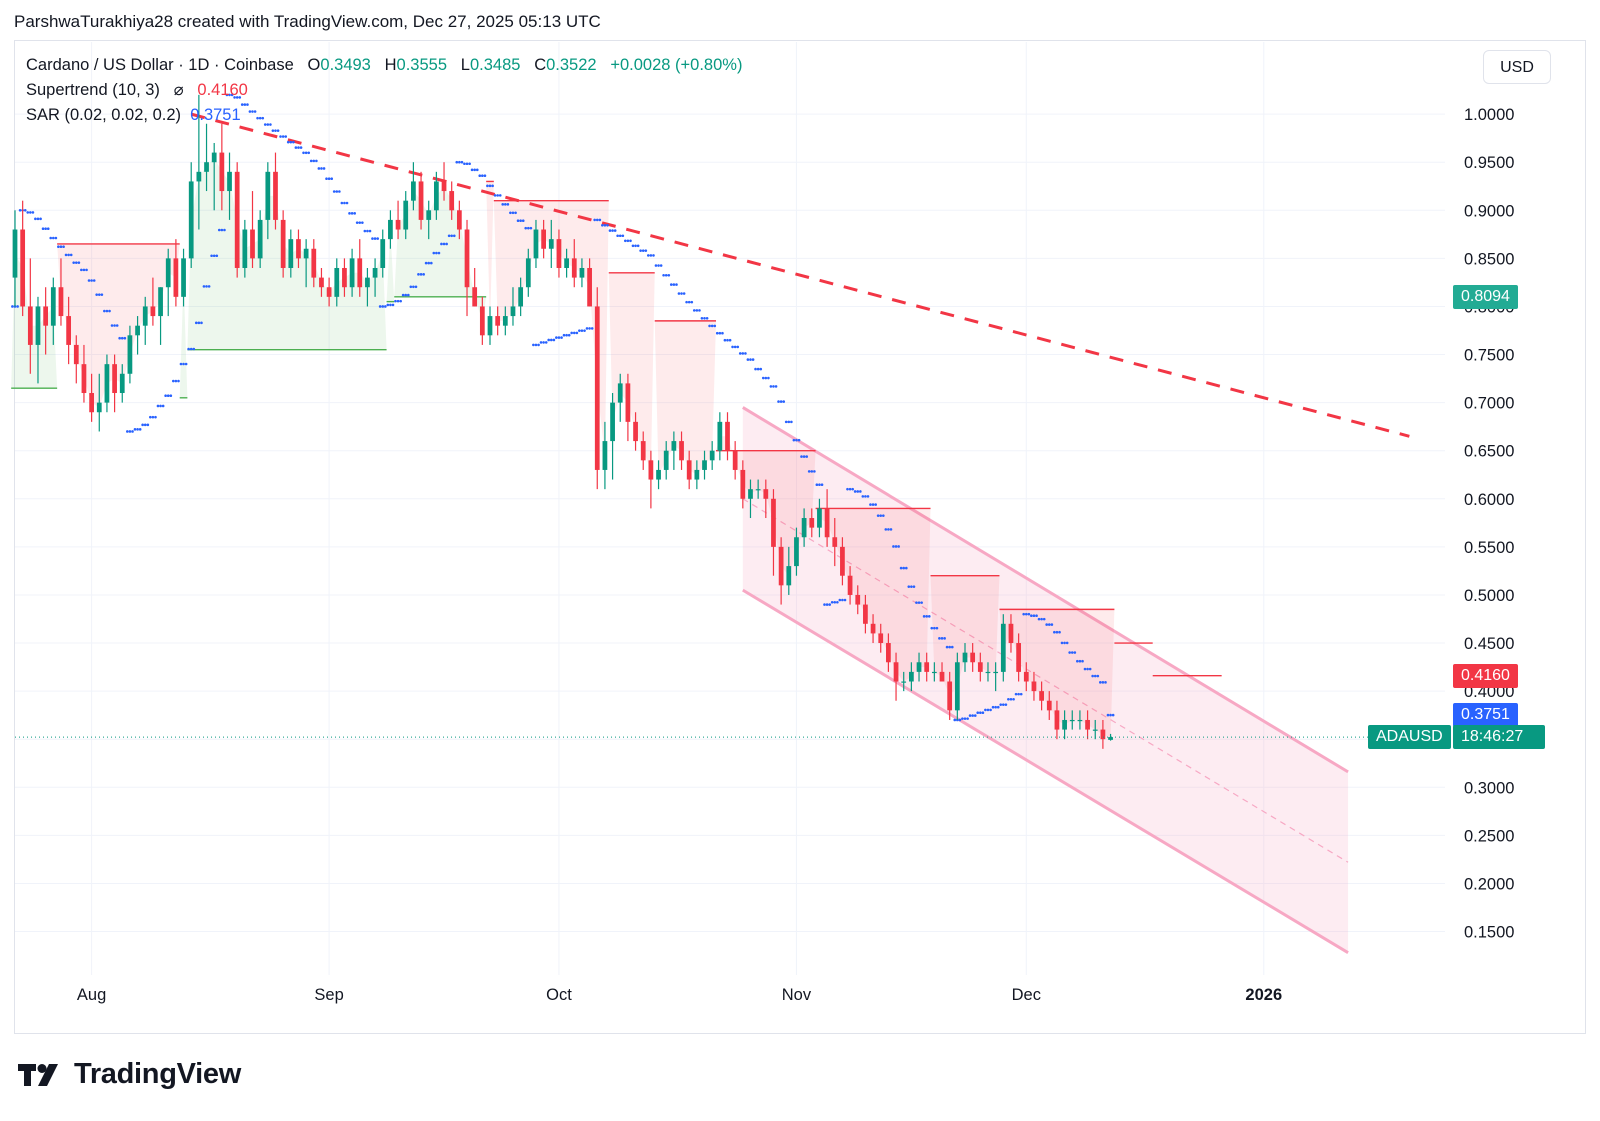  I want to click on supertrend-label: Supertrend (10, 3), so click(93, 90).